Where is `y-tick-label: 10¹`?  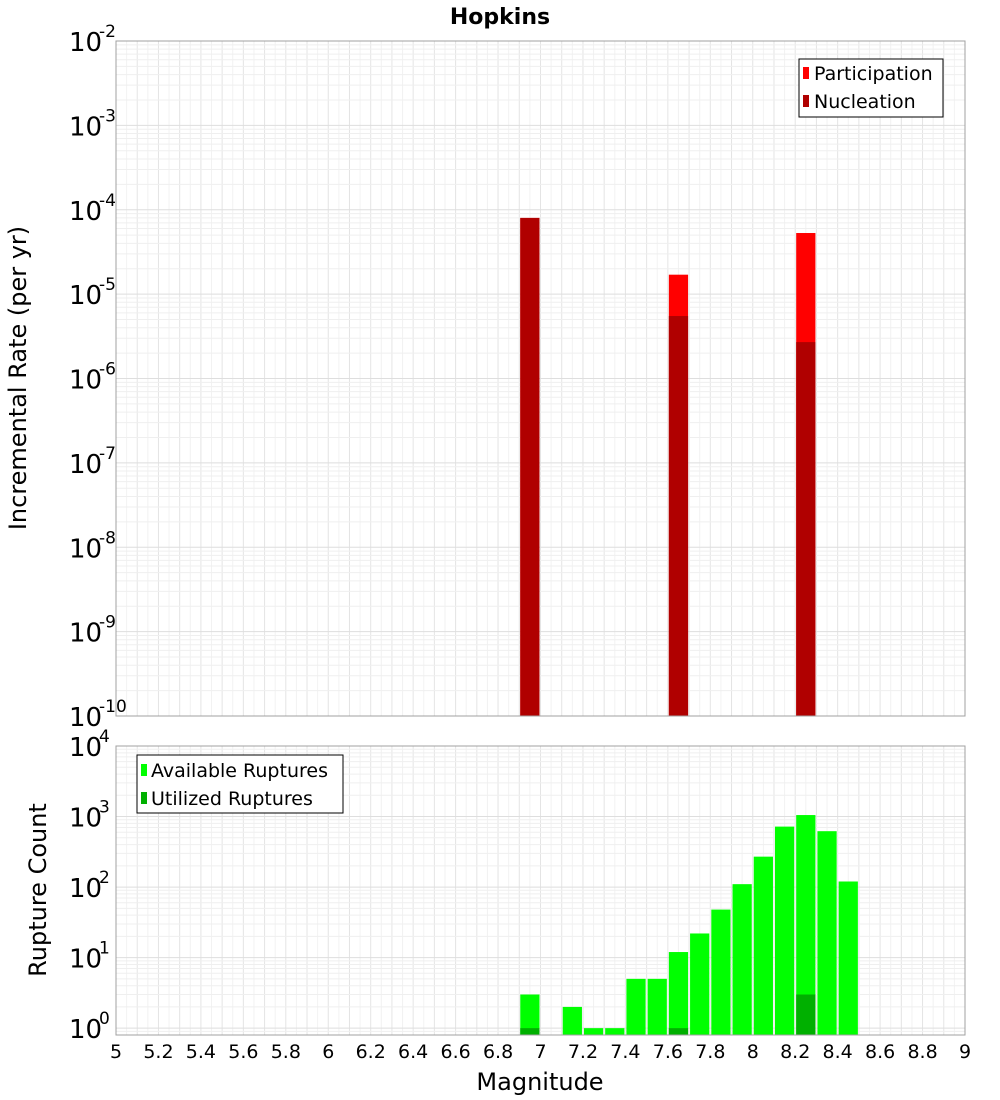
y-tick-label: 10¹ is located at coordinates (89, 957).